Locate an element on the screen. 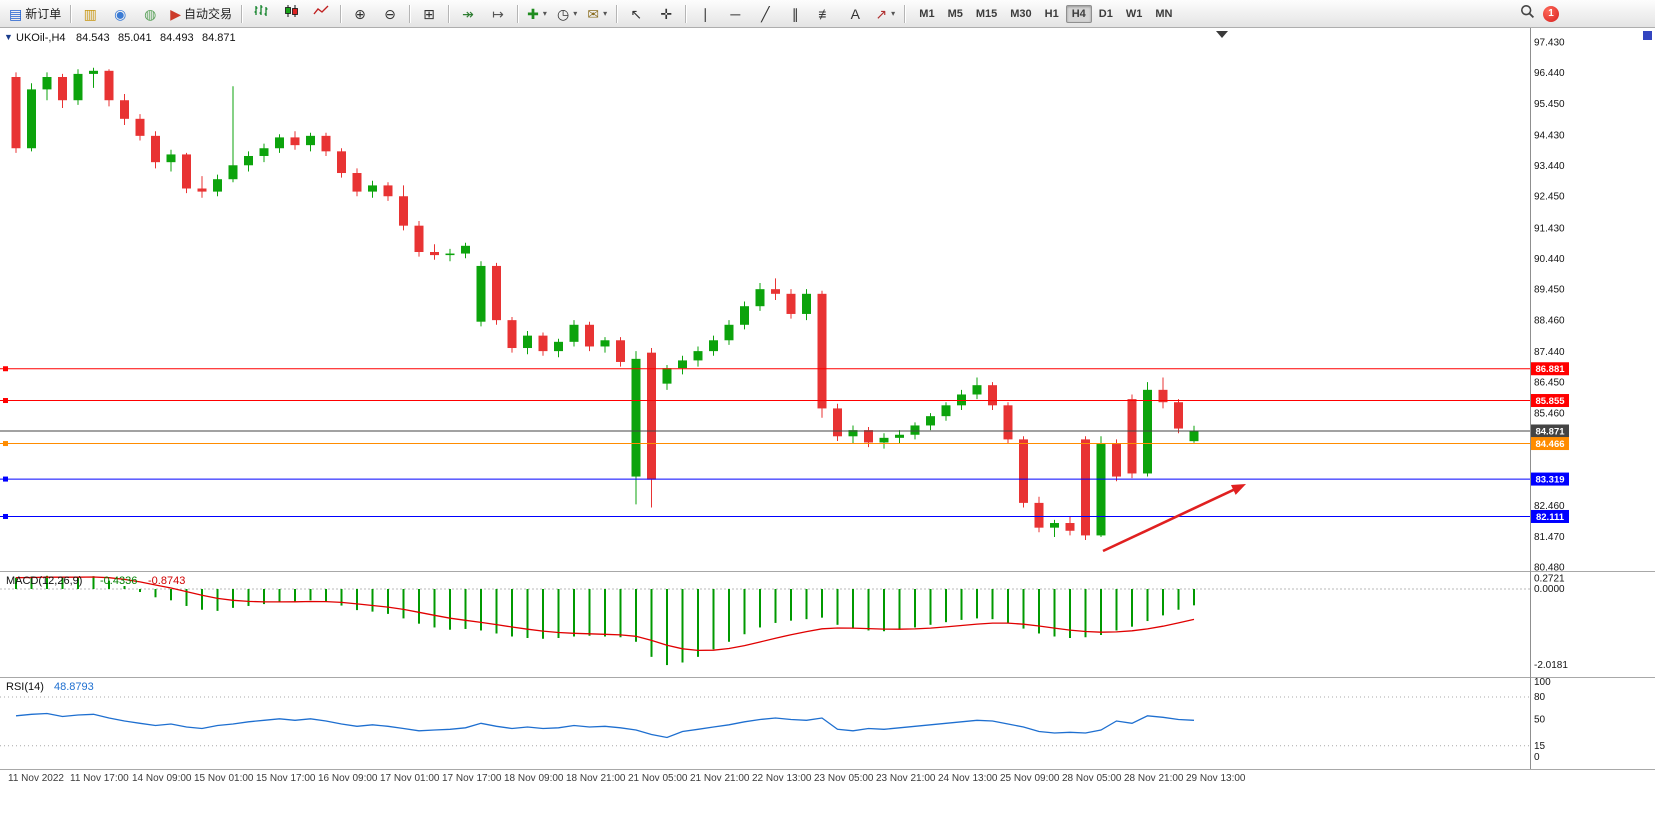 This screenshot has height=828, width=1655. timeframe-button-m1: M1 is located at coordinates (927, 13).